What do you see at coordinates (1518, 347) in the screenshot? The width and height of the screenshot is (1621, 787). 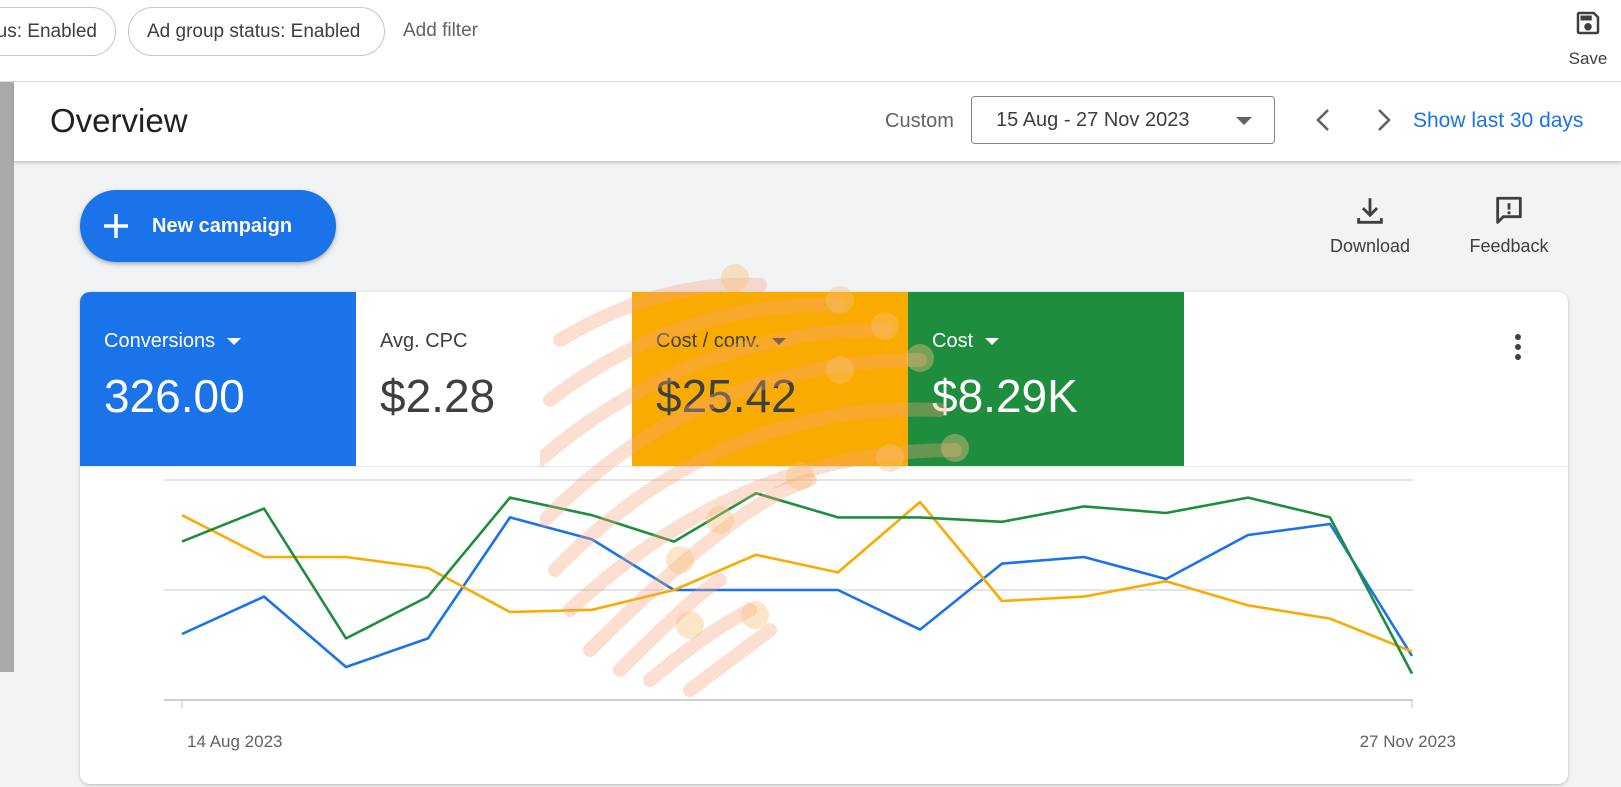 I see `more-options-icon` at bounding box center [1518, 347].